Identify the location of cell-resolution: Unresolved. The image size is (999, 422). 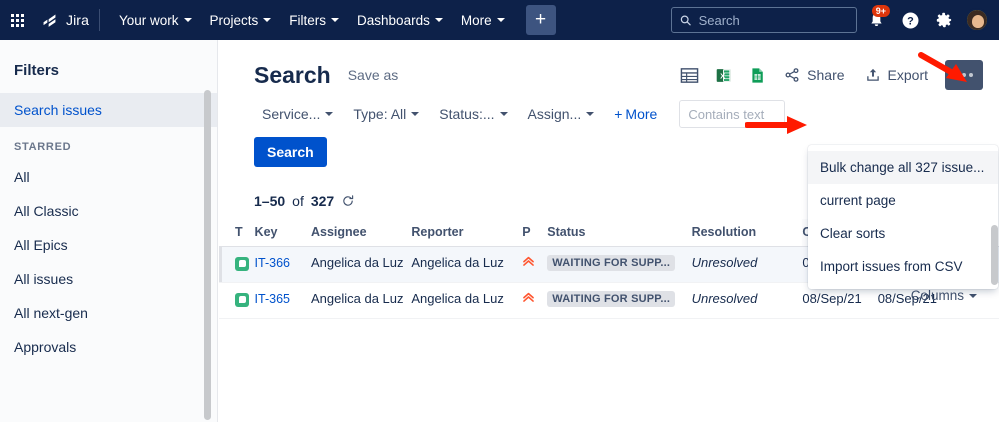
(747, 300).